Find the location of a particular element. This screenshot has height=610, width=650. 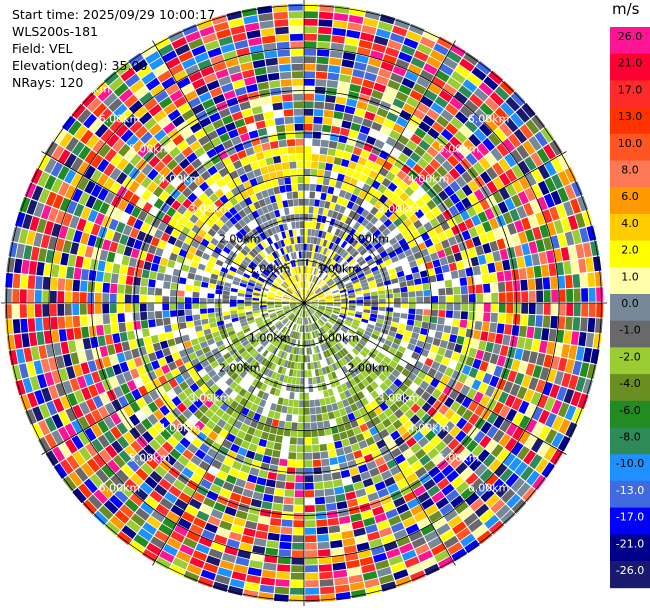

range-ring-label: 4.00km is located at coordinates (180, 428).